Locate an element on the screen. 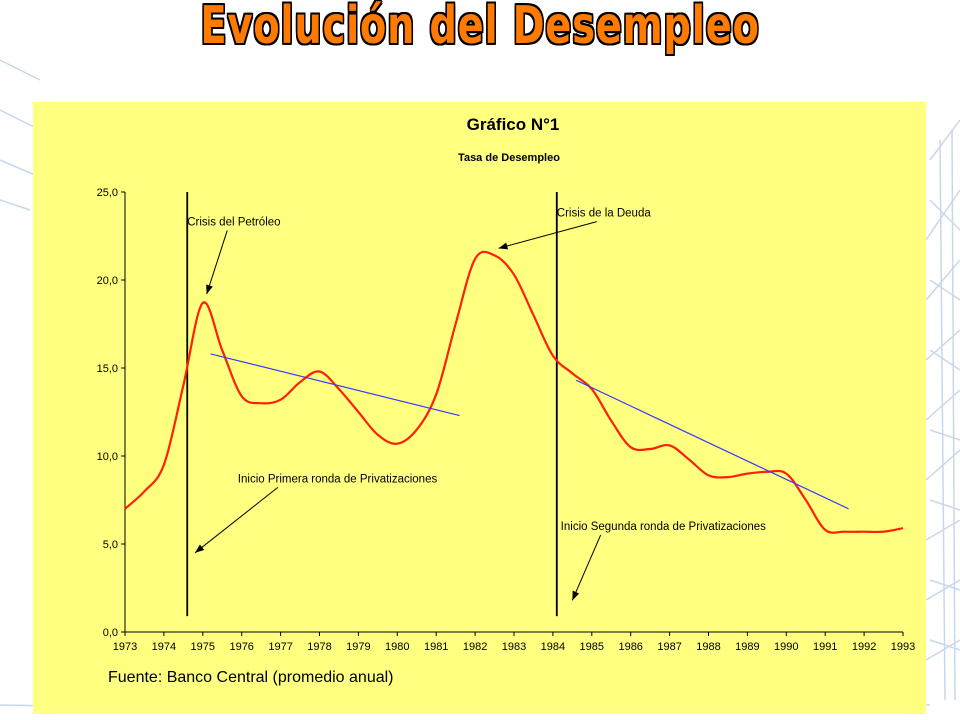 The height and width of the screenshot is (720, 960). x-tick-label: 1992 is located at coordinates (864, 647).